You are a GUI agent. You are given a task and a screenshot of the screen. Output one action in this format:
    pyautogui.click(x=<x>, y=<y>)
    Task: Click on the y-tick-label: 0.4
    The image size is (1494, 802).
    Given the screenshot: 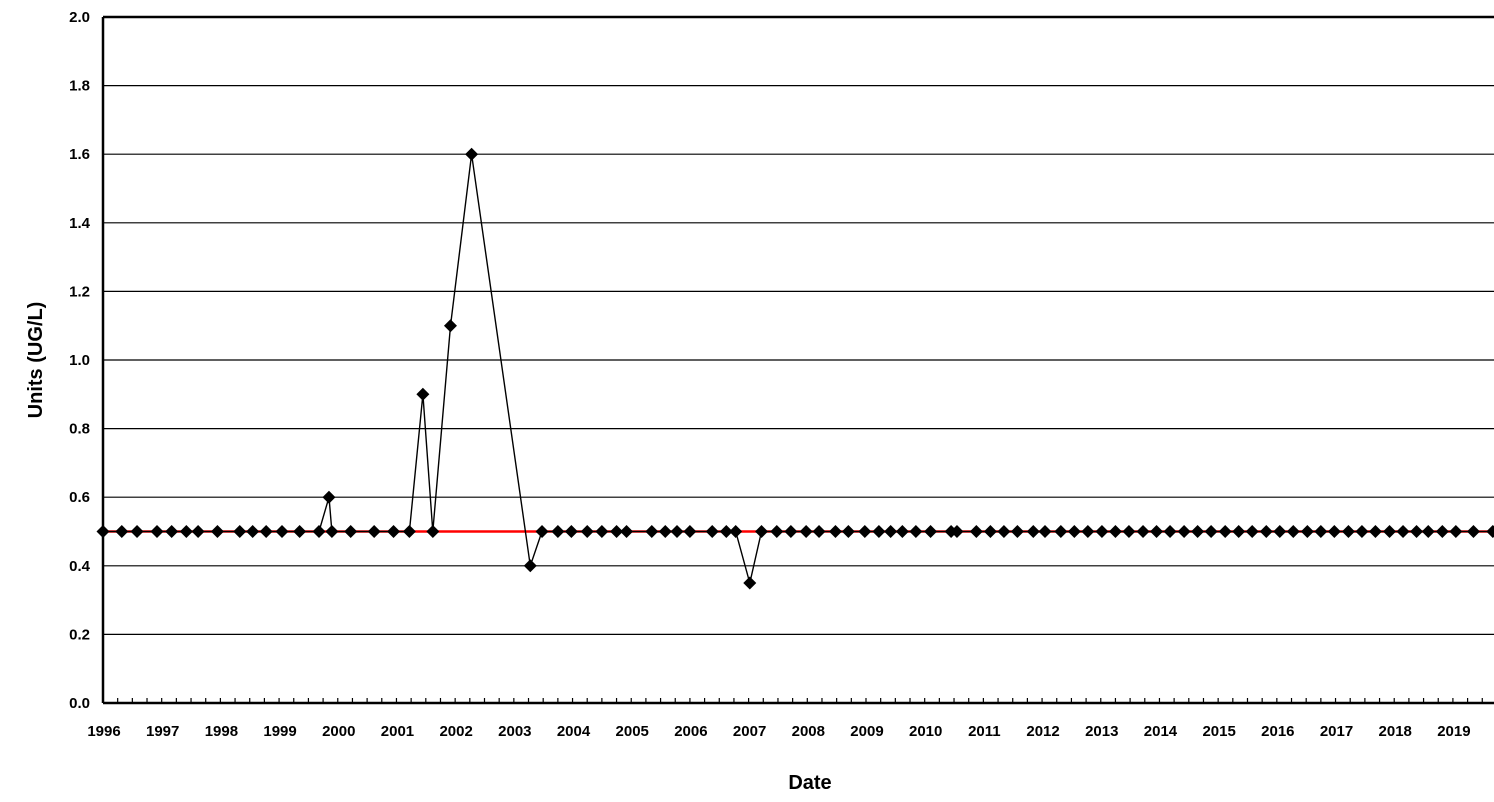 What is the action you would take?
    pyautogui.click(x=80, y=566)
    